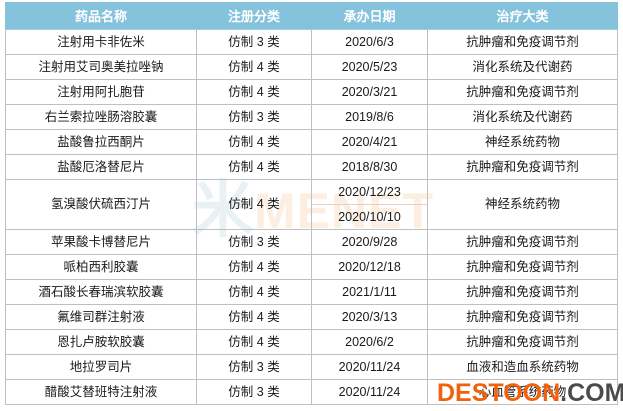 Image resolution: width=623 pixels, height=411 pixels. Describe the element at coordinates (369, 292) in the screenshot. I see `cell-handling-date: 2021/1/11` at that location.